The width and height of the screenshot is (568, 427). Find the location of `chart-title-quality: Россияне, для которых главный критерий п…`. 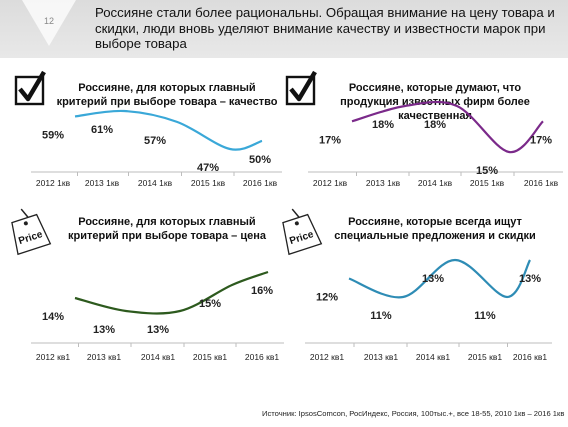

chart-title-quality: Россияне, для которых главный критерий п… is located at coordinates (167, 95).